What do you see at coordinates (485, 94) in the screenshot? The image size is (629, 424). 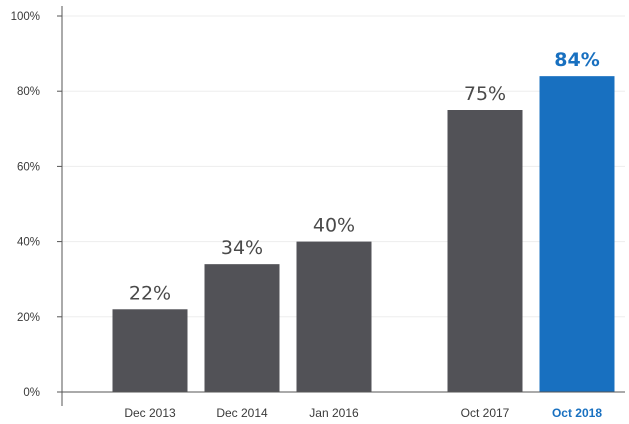 I see `data-label: 75%` at bounding box center [485, 94].